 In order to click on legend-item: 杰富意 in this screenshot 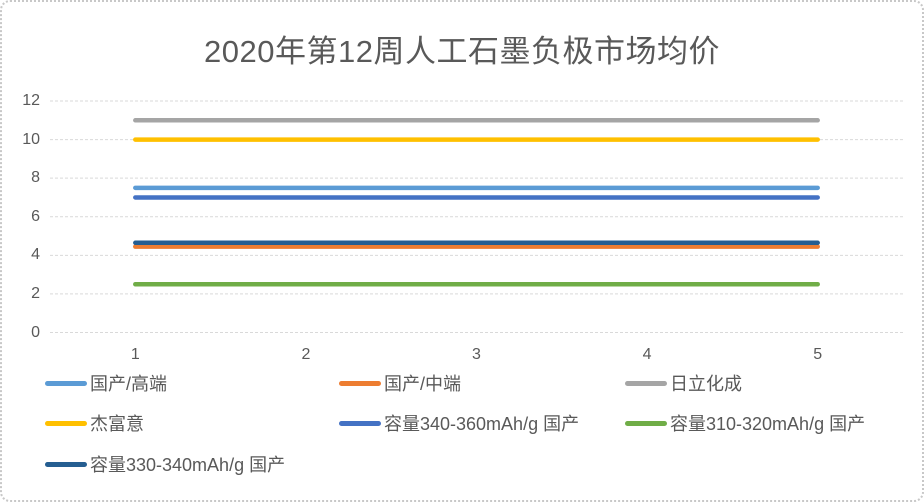, I will do `click(94, 423)`.